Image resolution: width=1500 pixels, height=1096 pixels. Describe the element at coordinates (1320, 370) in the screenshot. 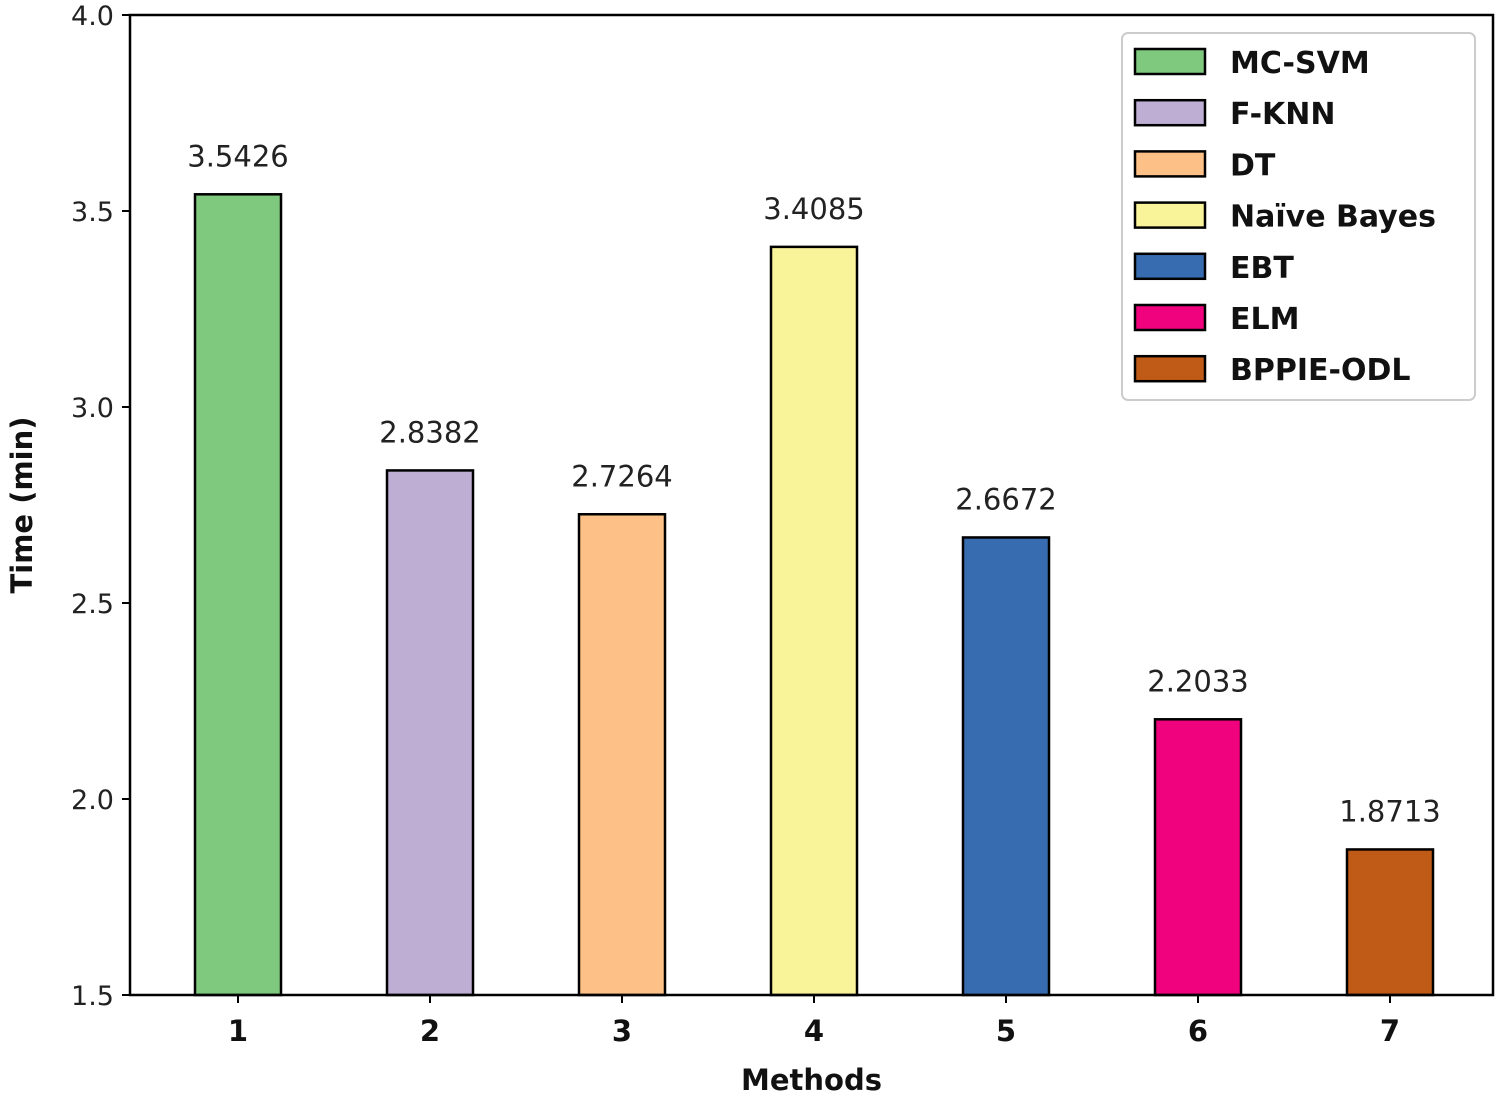

I see `legend-label-7: BPPIE-ODL` at that location.